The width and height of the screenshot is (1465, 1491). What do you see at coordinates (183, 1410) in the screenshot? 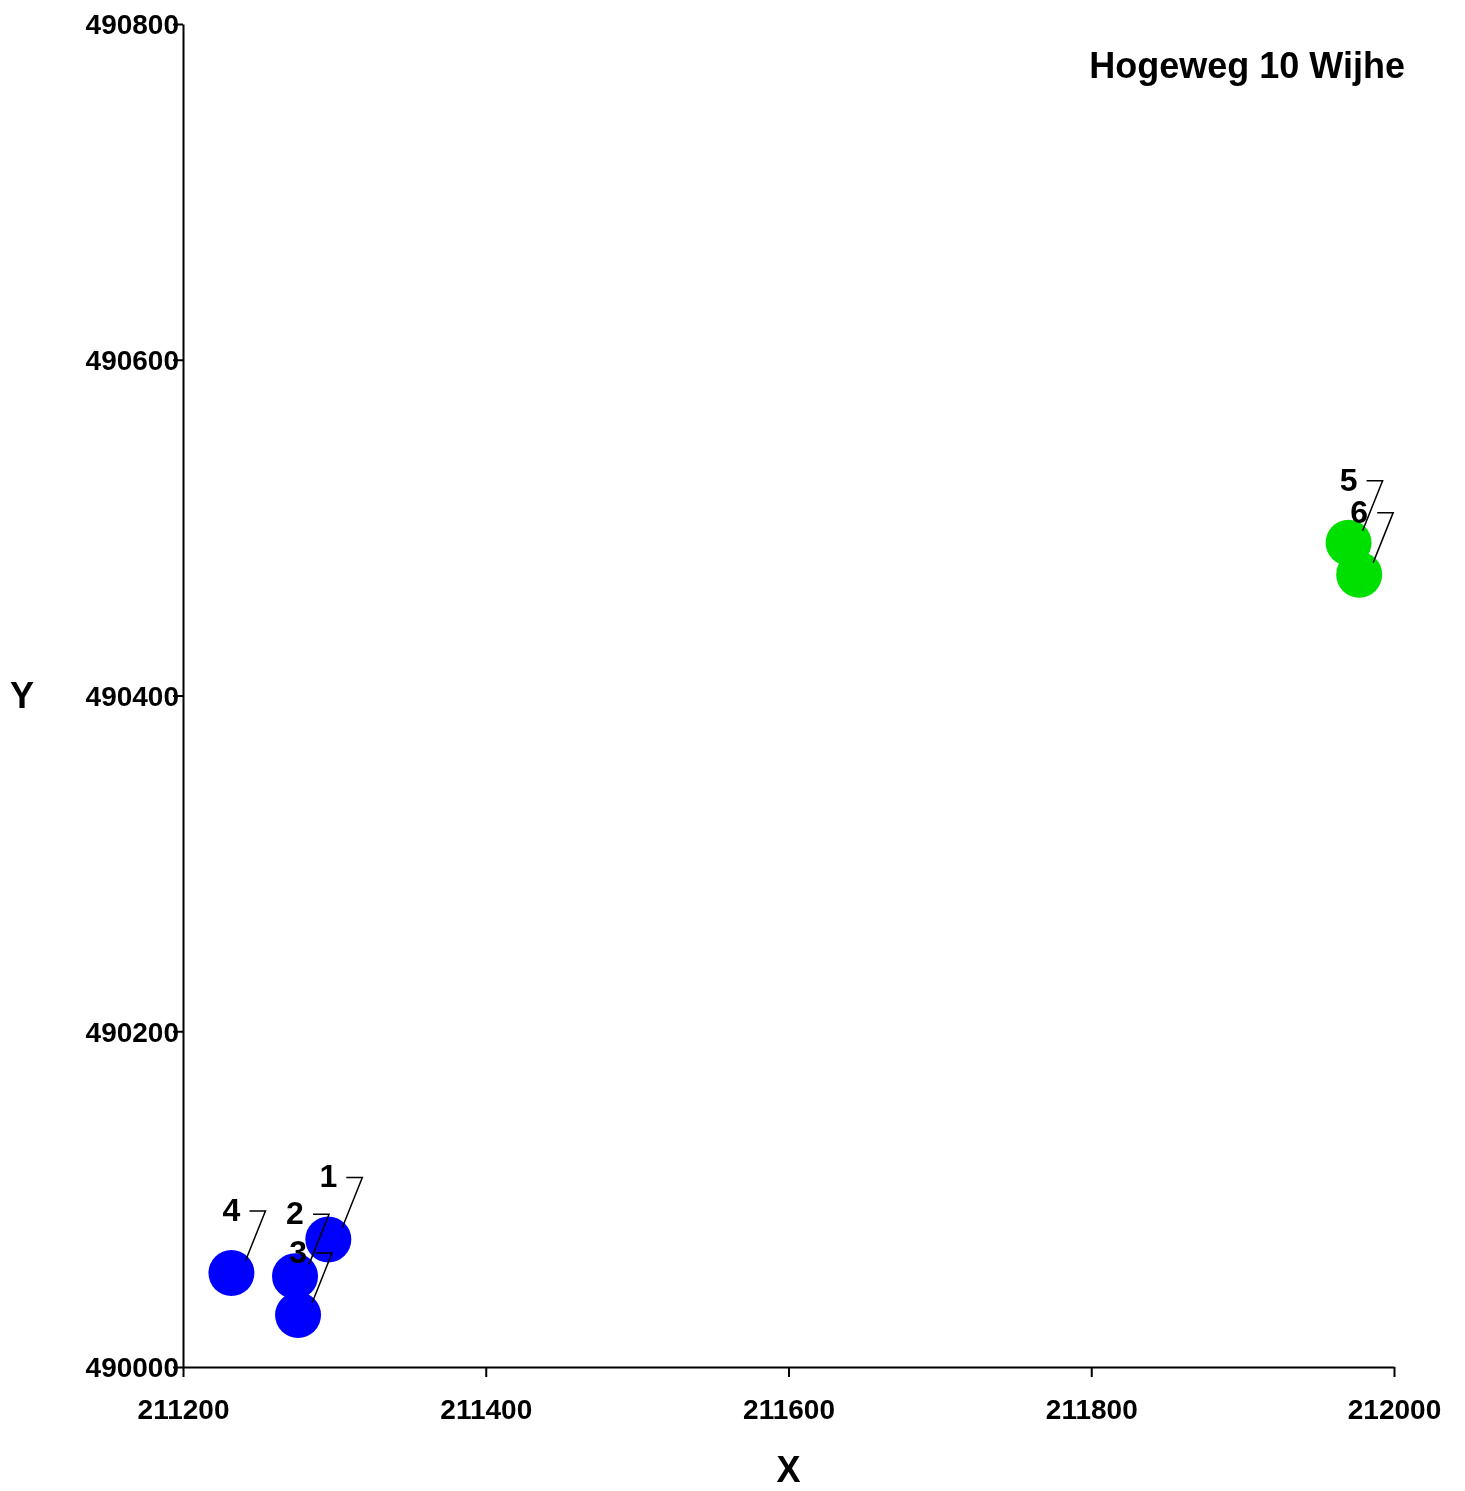
I see `x-tick-label: 211200` at bounding box center [183, 1410].